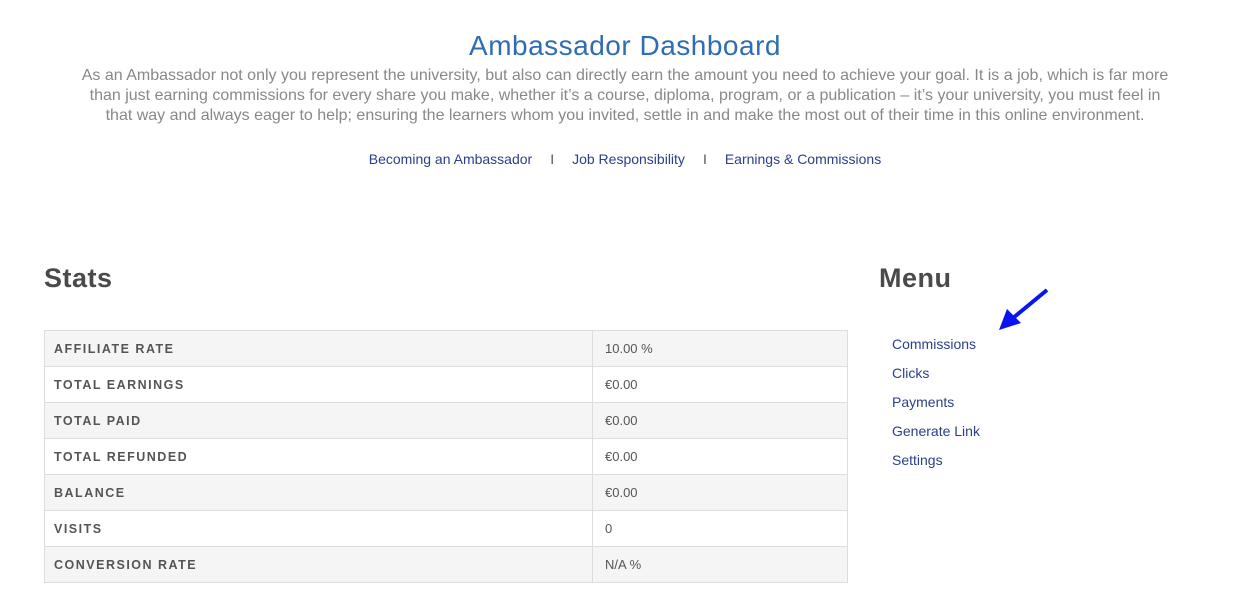 The width and height of the screenshot is (1235, 609). I want to click on link-earnings-commissions: Earnings & Commissions, so click(803, 159).